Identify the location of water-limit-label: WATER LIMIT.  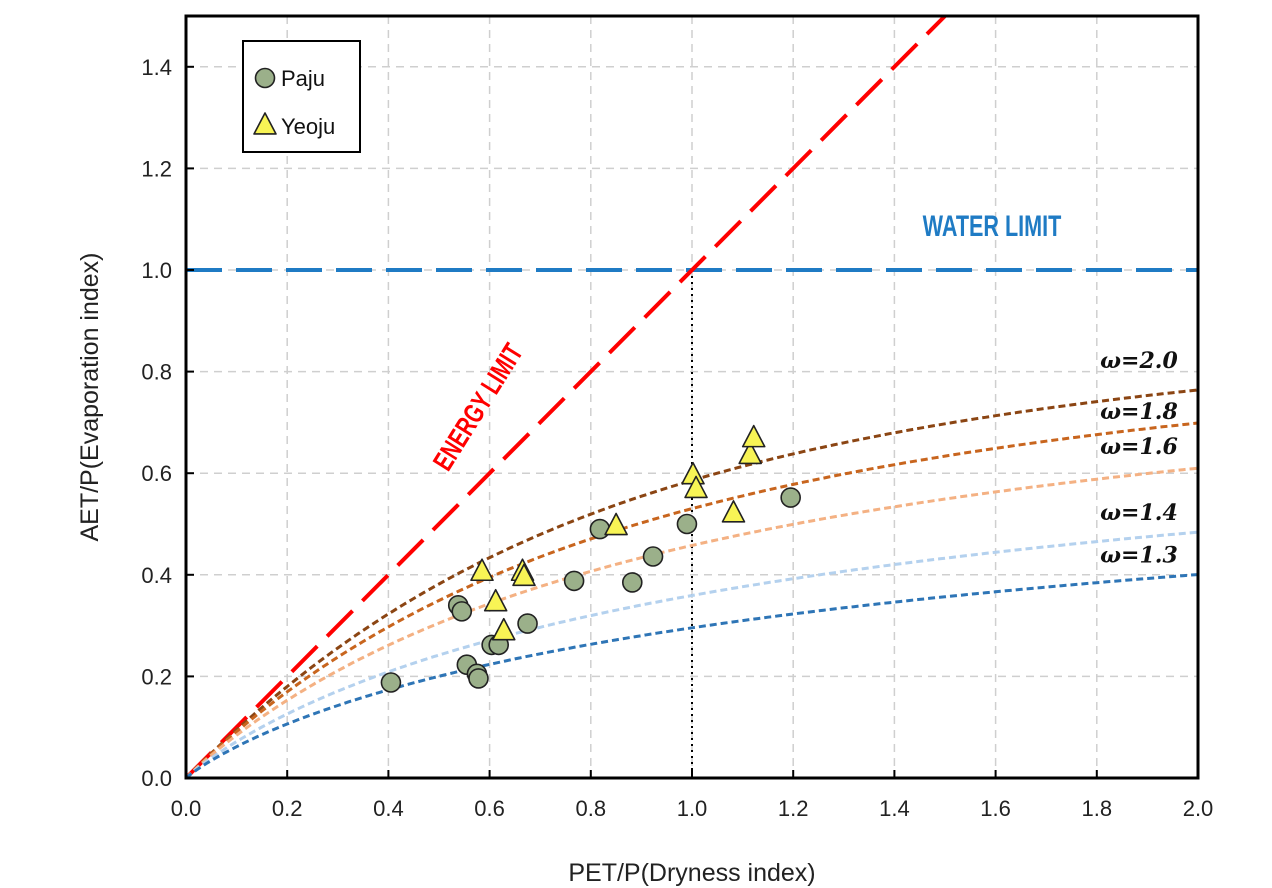
(992, 225).